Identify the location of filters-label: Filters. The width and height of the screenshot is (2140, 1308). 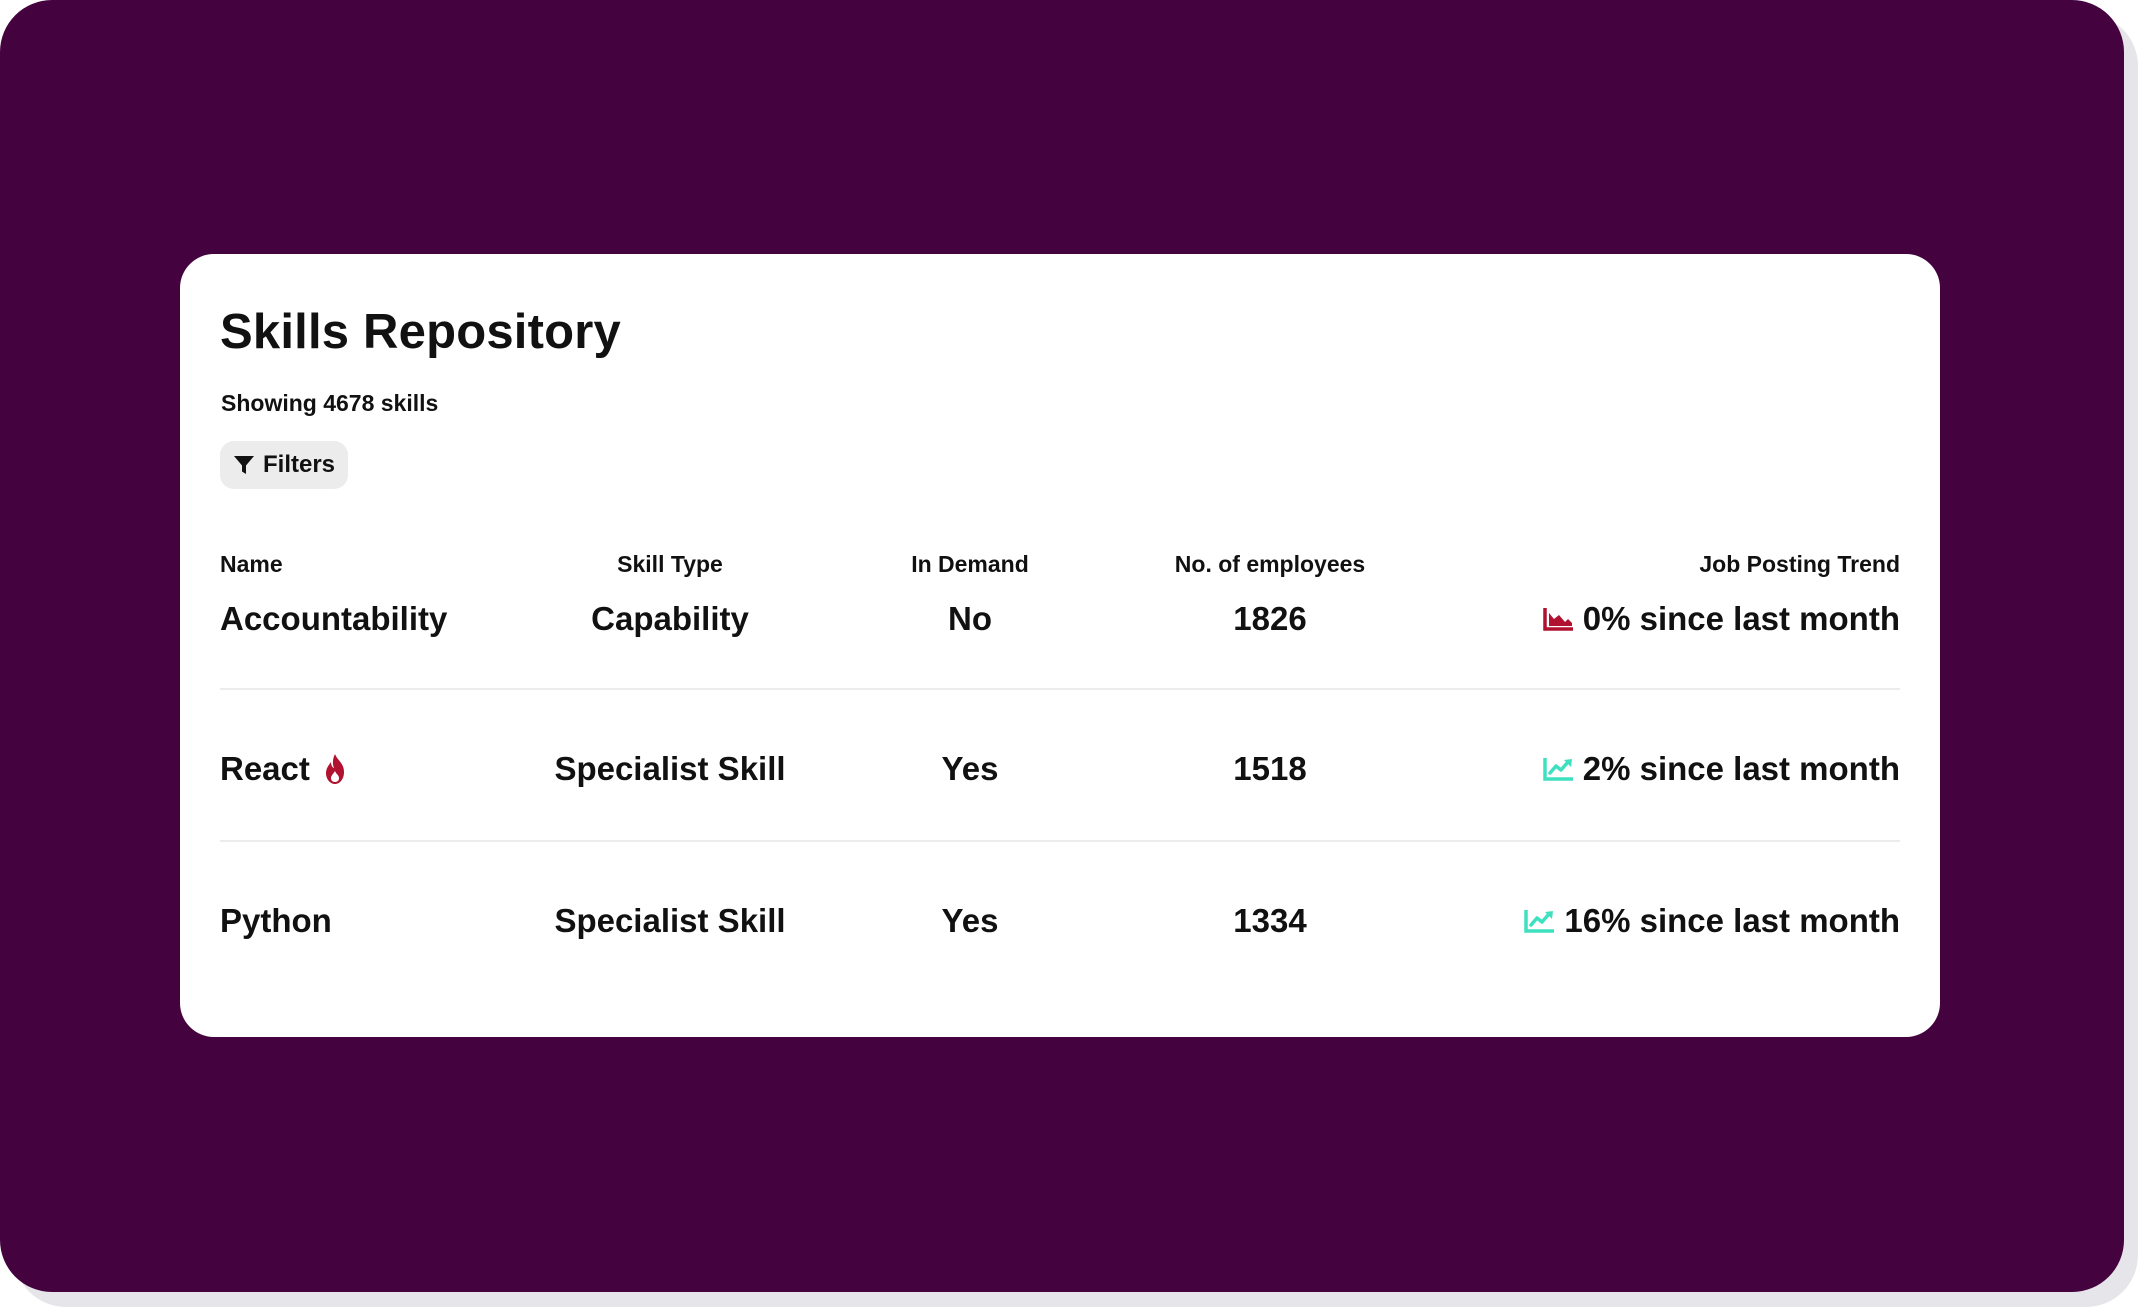
(299, 464).